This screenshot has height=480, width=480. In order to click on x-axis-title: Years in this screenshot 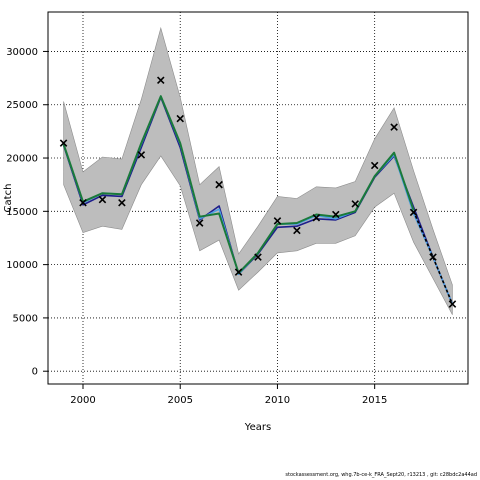, I will do `click(257, 427)`.